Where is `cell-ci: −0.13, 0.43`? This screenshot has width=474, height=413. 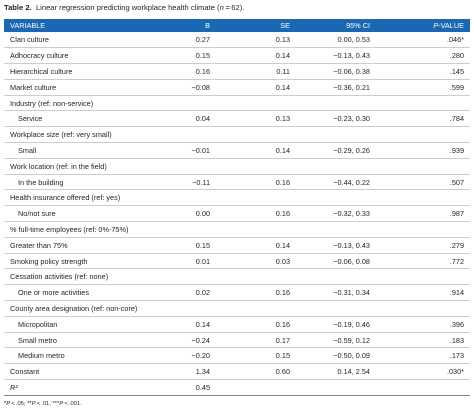
cell-ci: −0.13, 0.43 is located at coordinates (336, 56).